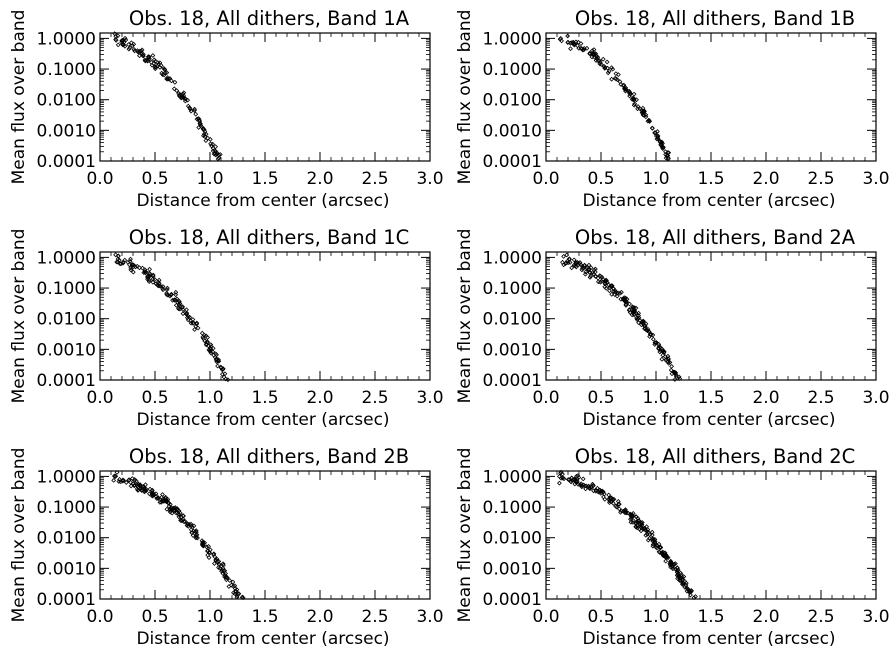 Image resolution: width=892 pixels, height=659 pixels. I want to click on x-tick-label: 0.0, so click(99, 398).